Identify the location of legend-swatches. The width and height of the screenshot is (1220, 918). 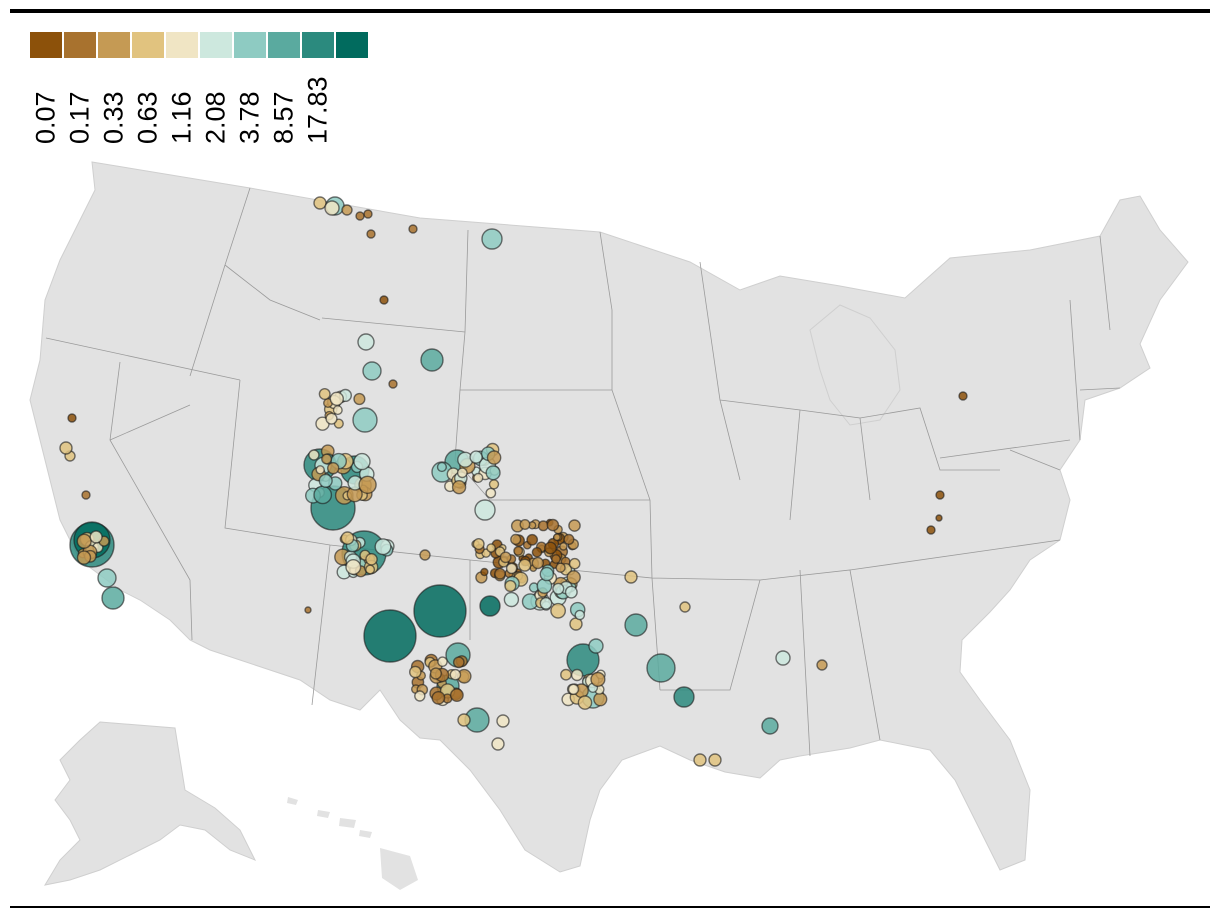
(199, 45).